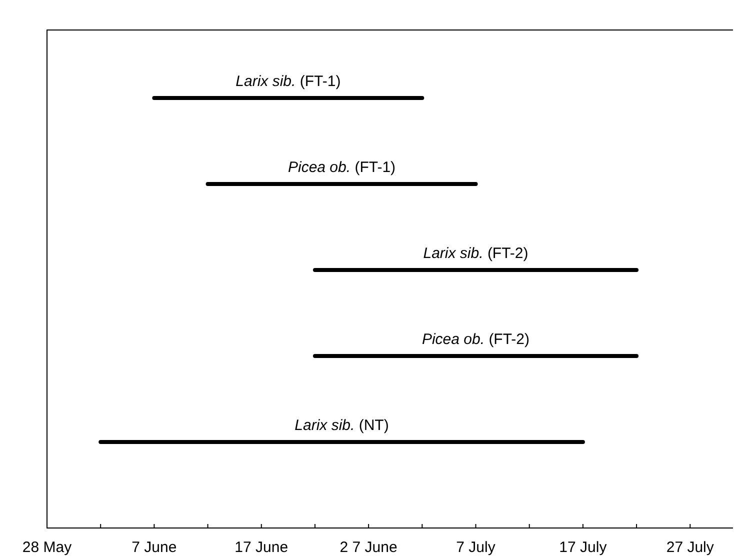 The width and height of the screenshot is (734, 558). Describe the element at coordinates (583, 547) in the screenshot. I see `x-tick-label: 17 July` at that location.